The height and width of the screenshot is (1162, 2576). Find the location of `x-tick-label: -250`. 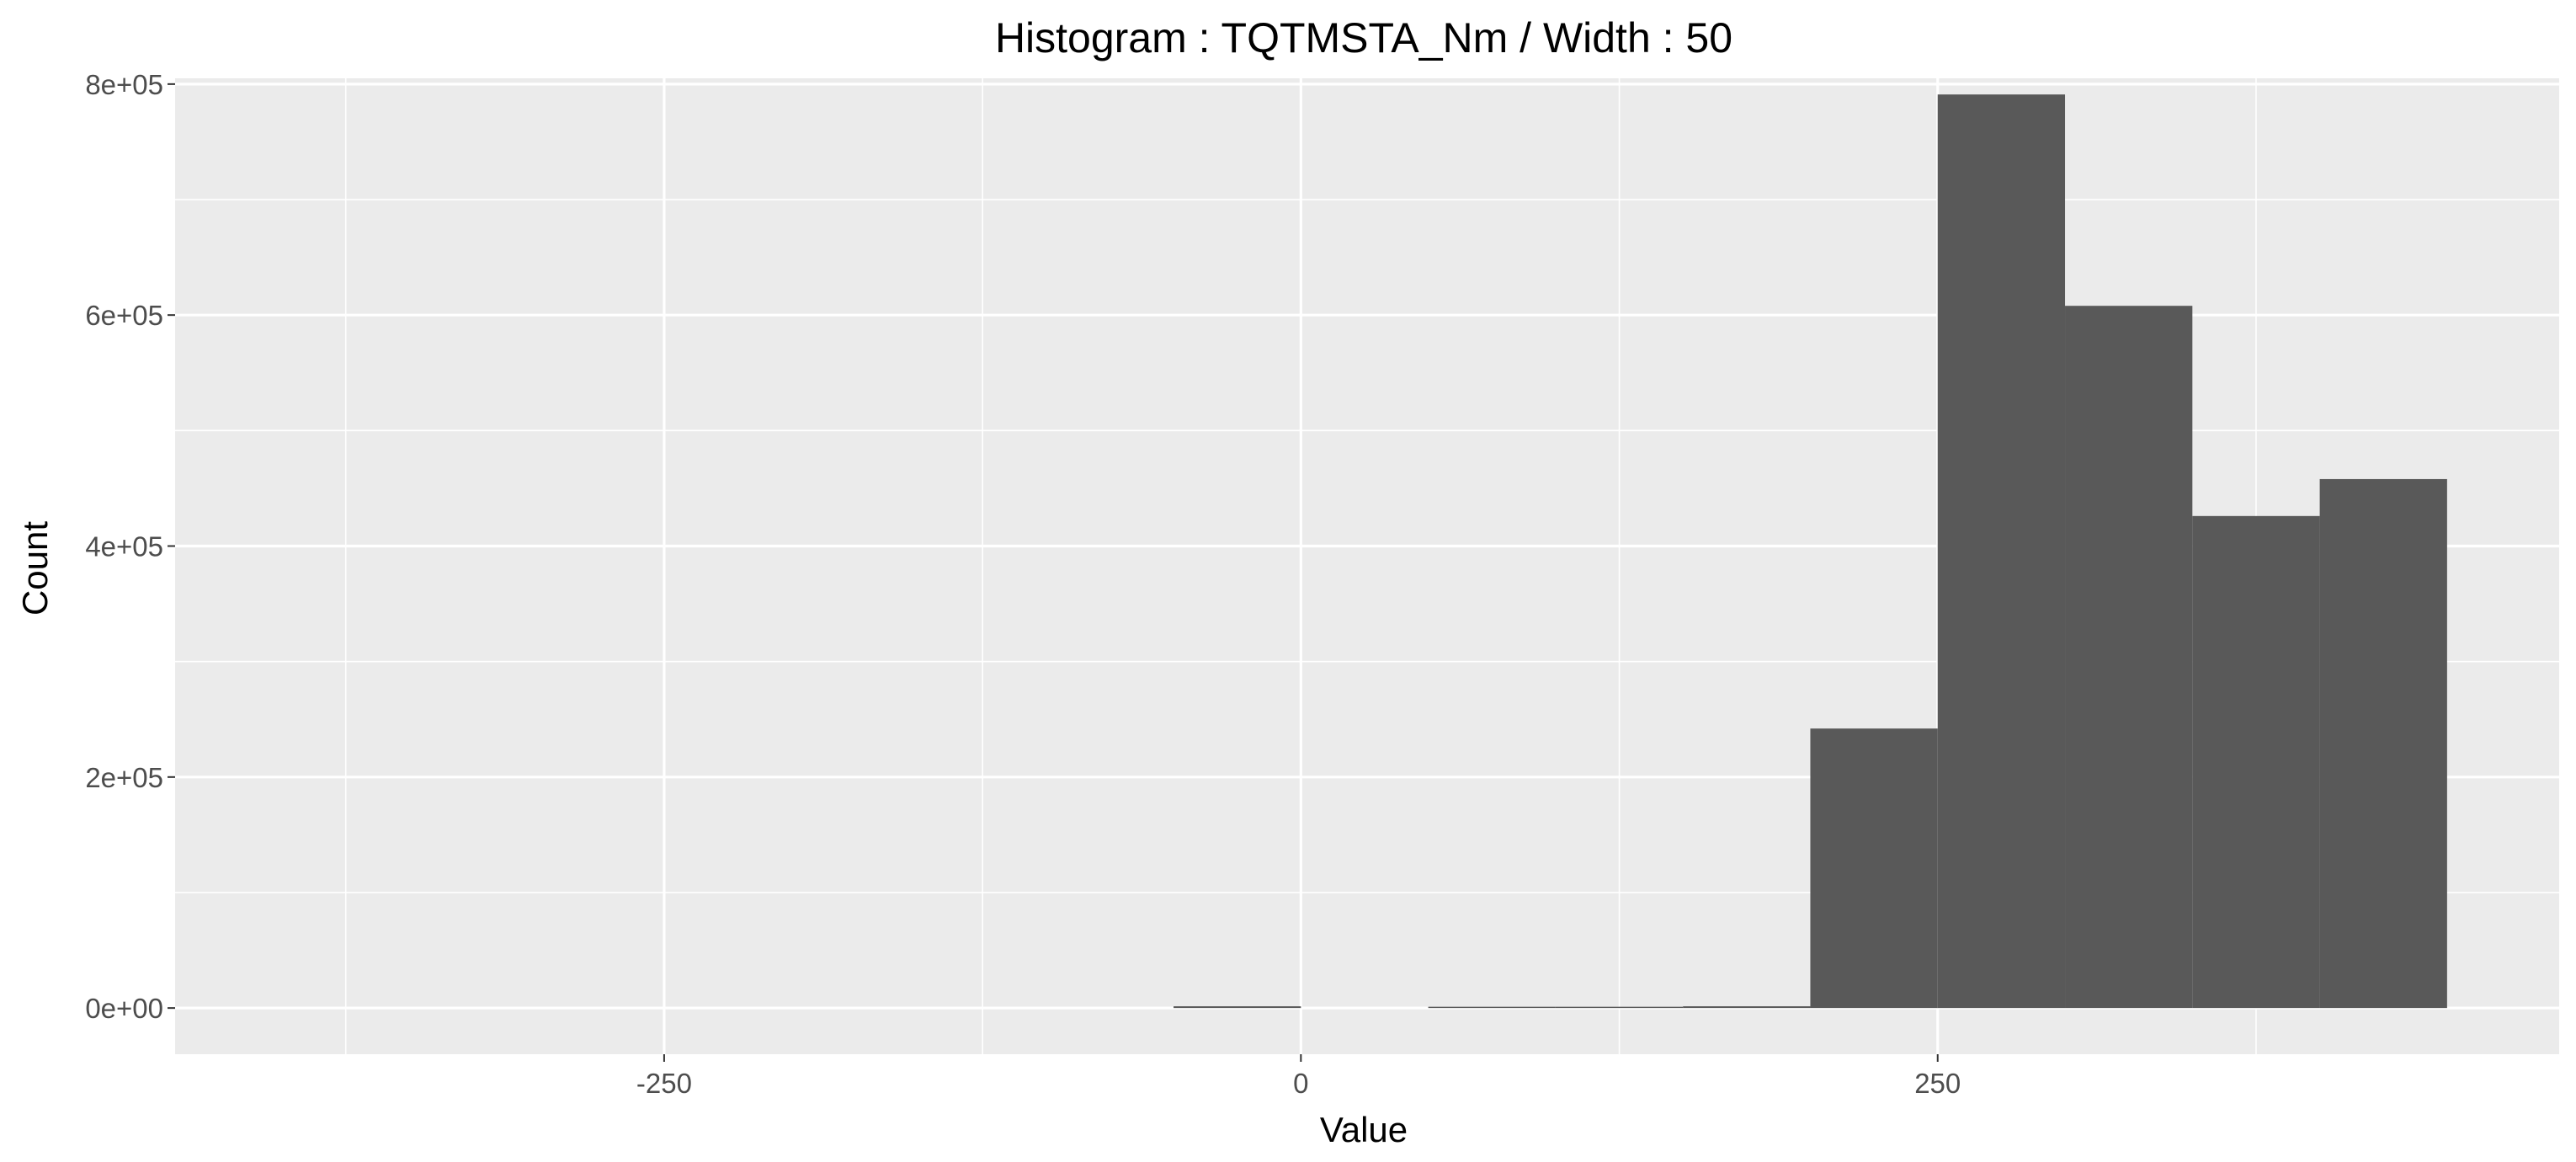

x-tick-label: -250 is located at coordinates (664, 1083).